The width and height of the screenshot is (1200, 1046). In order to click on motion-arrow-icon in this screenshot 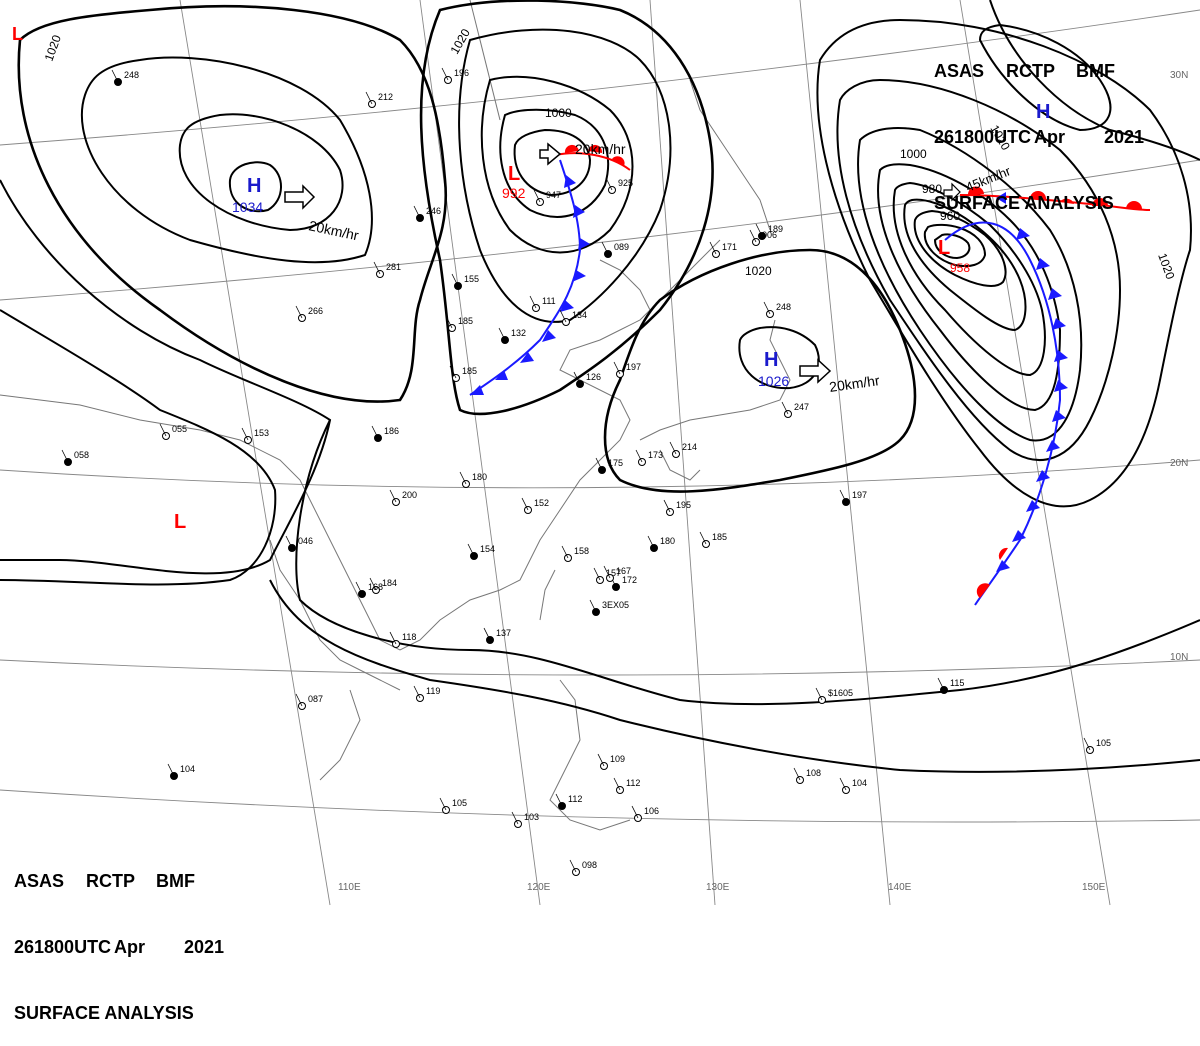, I will do `click(550, 154)`.